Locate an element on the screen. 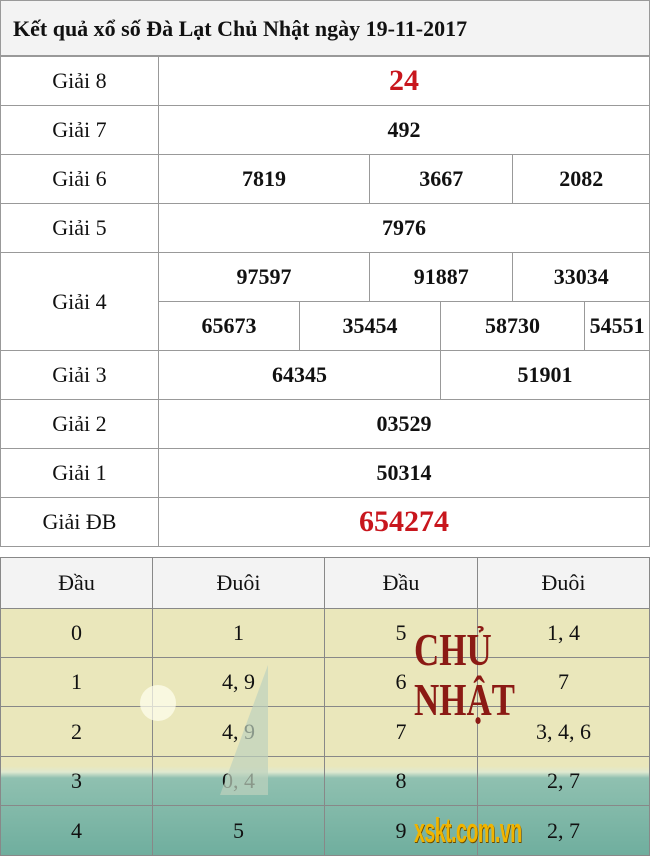  prize-label: Giải 6 is located at coordinates (79, 179).